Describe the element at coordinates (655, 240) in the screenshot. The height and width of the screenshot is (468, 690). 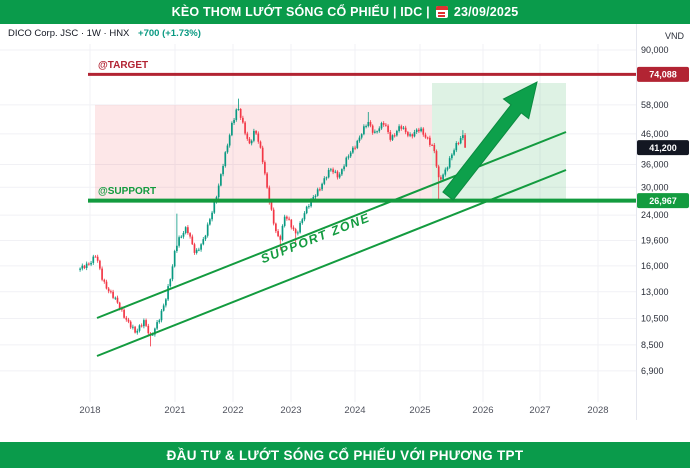
I see `y-axis-tick: 19,600` at that location.